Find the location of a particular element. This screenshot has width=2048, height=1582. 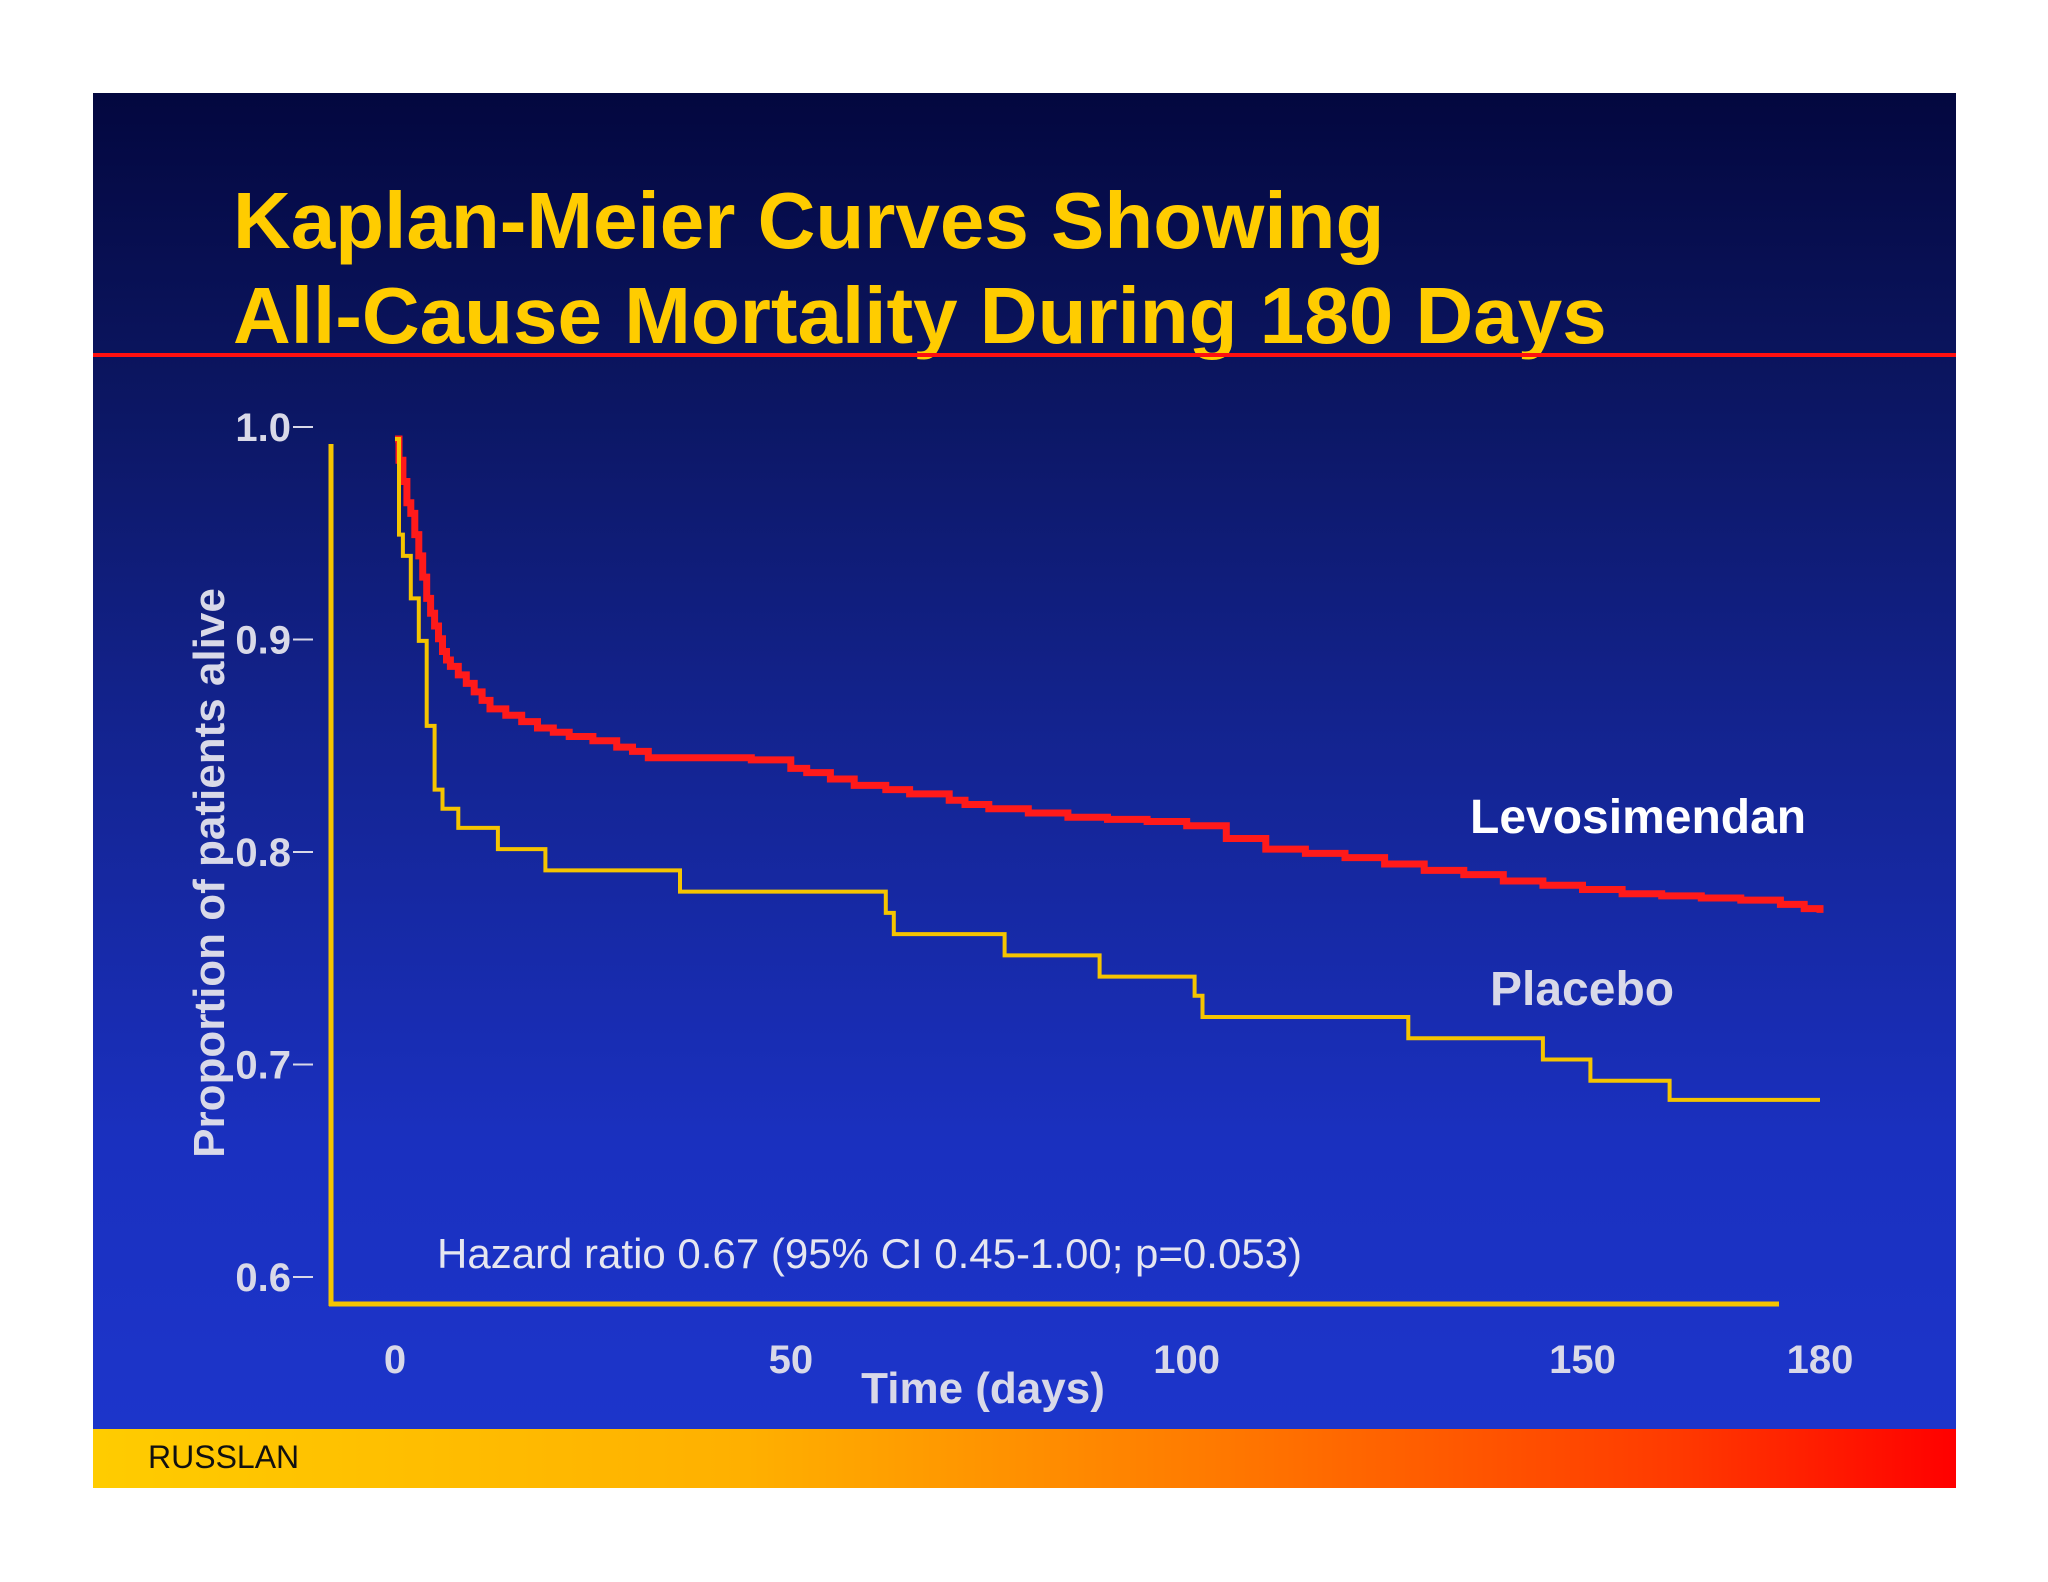

footer-label: RUSSLAN is located at coordinates (224, 1457).